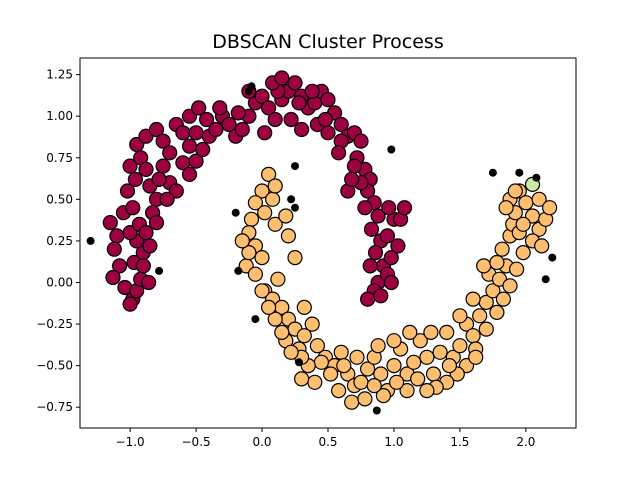 The width and height of the screenshot is (640, 480). I want to click on x-tick-label: 0.5, so click(327, 442).